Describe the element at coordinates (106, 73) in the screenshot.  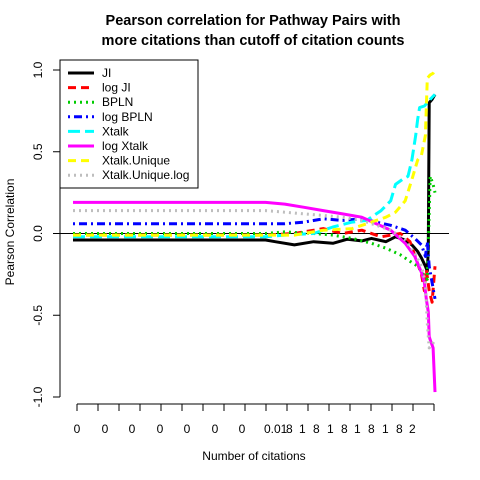
I see `legend-label: JI` at that location.